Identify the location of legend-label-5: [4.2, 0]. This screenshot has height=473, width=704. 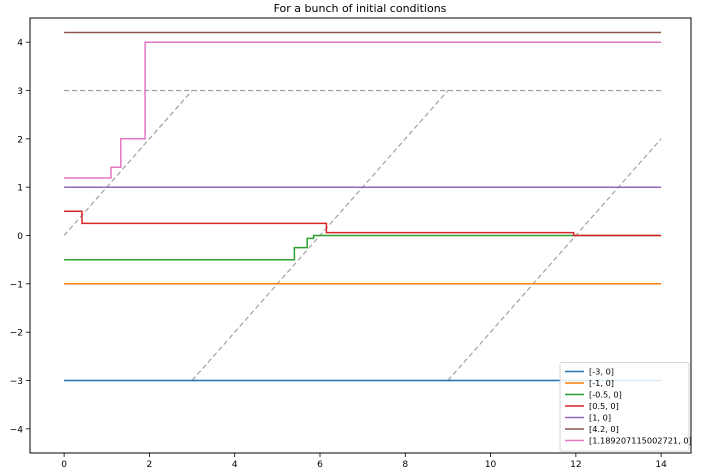
(604, 429).